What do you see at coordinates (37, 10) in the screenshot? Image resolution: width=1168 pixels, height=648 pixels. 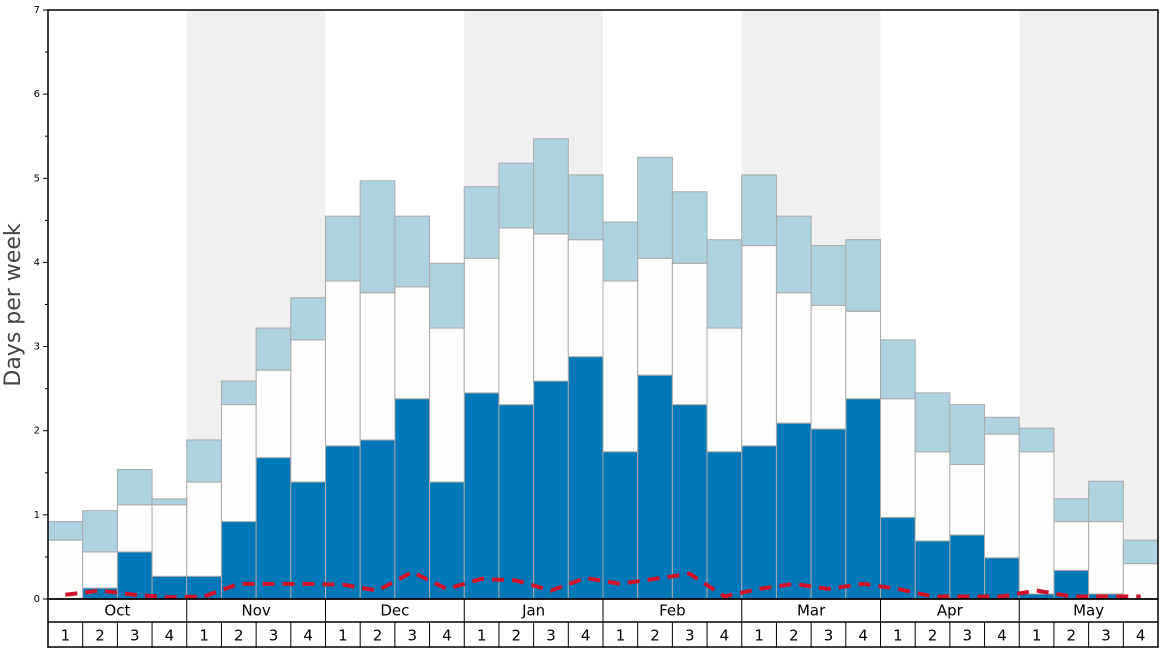 I see `y-tick-label: 7` at bounding box center [37, 10].